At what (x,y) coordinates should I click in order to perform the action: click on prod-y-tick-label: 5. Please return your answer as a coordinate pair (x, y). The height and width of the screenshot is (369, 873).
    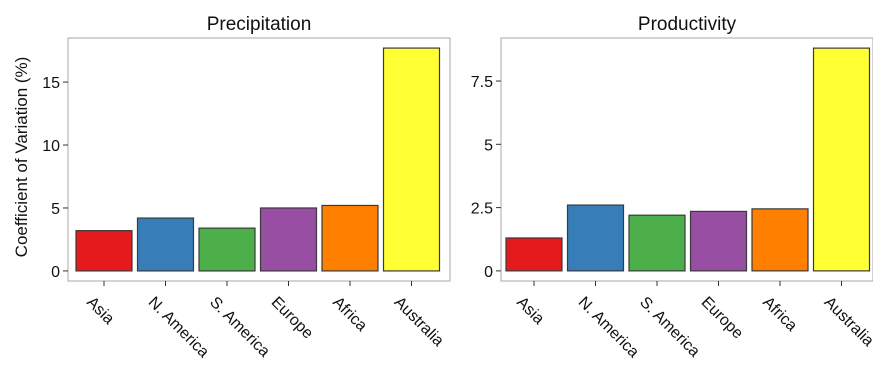
    Looking at the image, I should click on (488, 145).